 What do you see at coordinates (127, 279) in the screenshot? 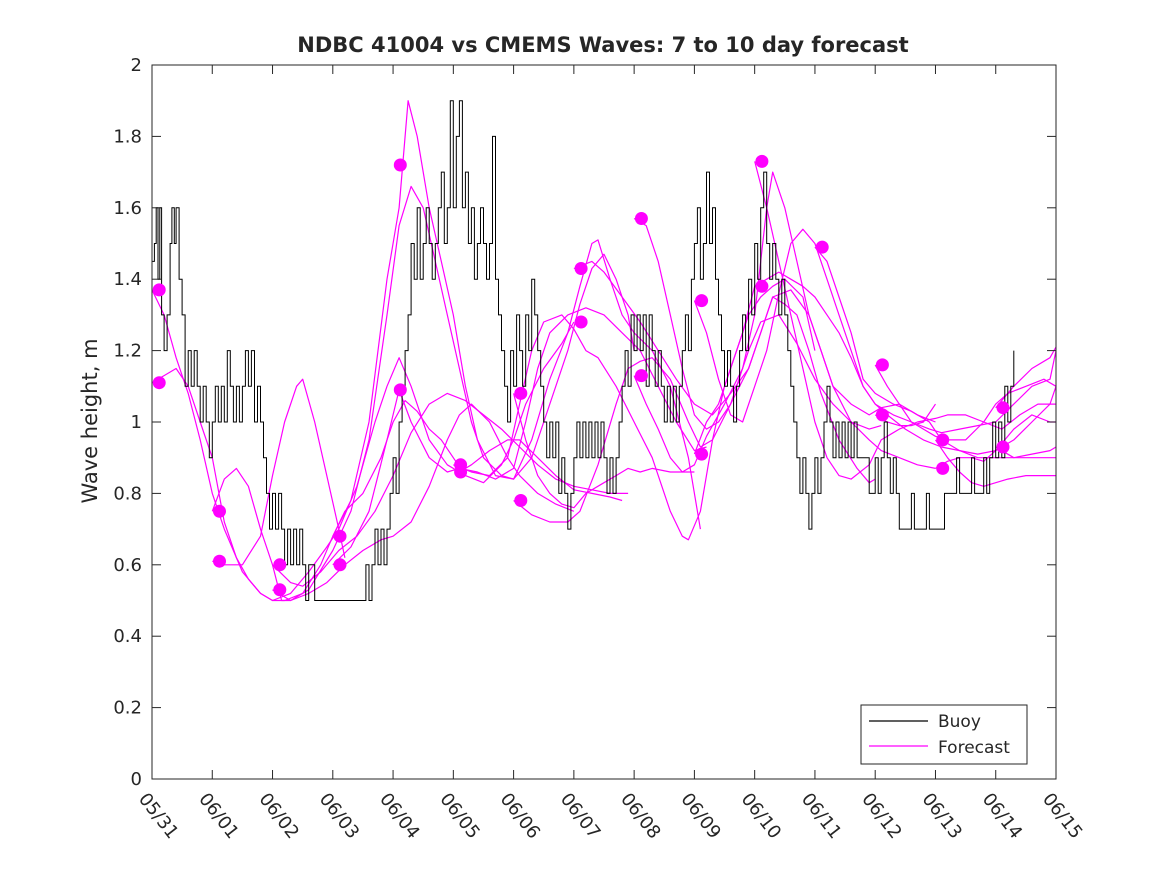
I see `y-tick-label: 1.4` at bounding box center [127, 279].